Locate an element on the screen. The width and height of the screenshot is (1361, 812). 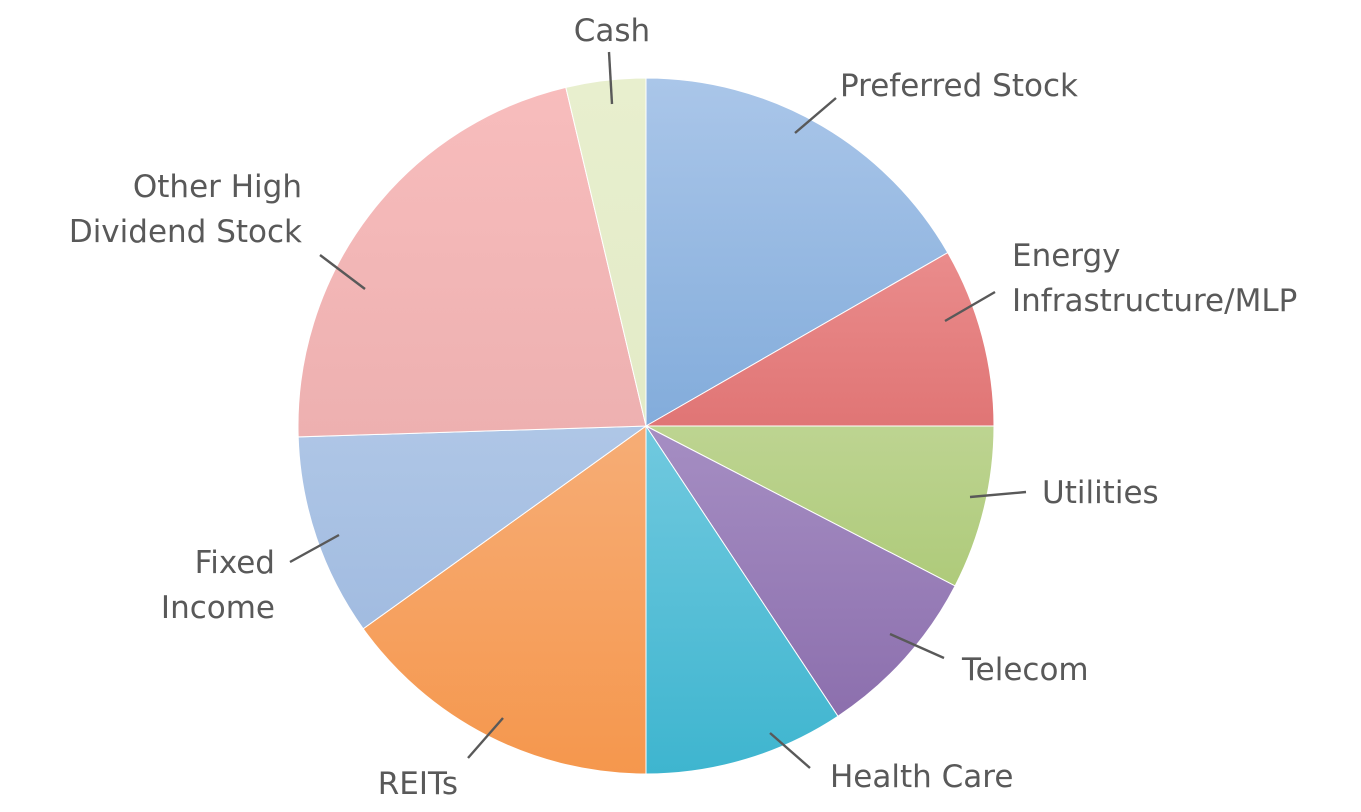
slice-label-line: Fixed is located at coordinates (235, 563).